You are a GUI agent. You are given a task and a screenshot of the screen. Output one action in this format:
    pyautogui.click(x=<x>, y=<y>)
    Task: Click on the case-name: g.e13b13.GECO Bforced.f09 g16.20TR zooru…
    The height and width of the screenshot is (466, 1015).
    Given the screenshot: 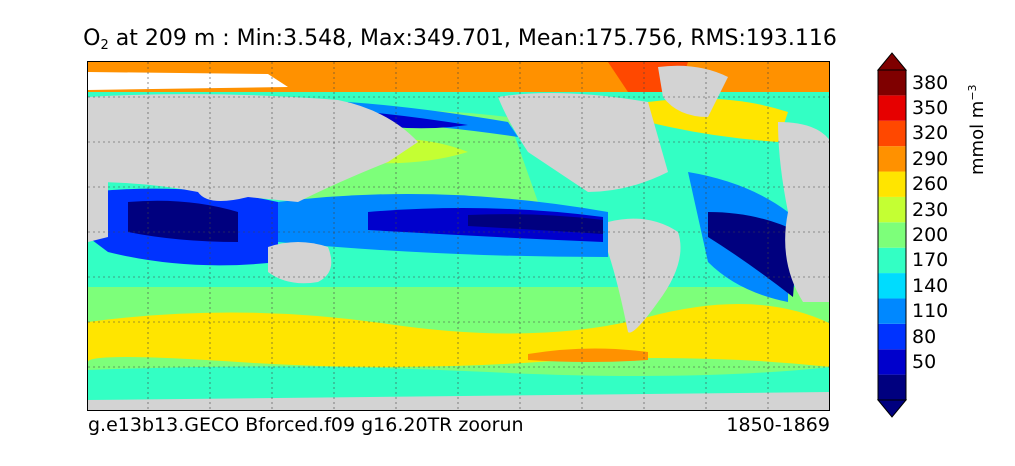 What is the action you would take?
    pyautogui.click(x=306, y=425)
    